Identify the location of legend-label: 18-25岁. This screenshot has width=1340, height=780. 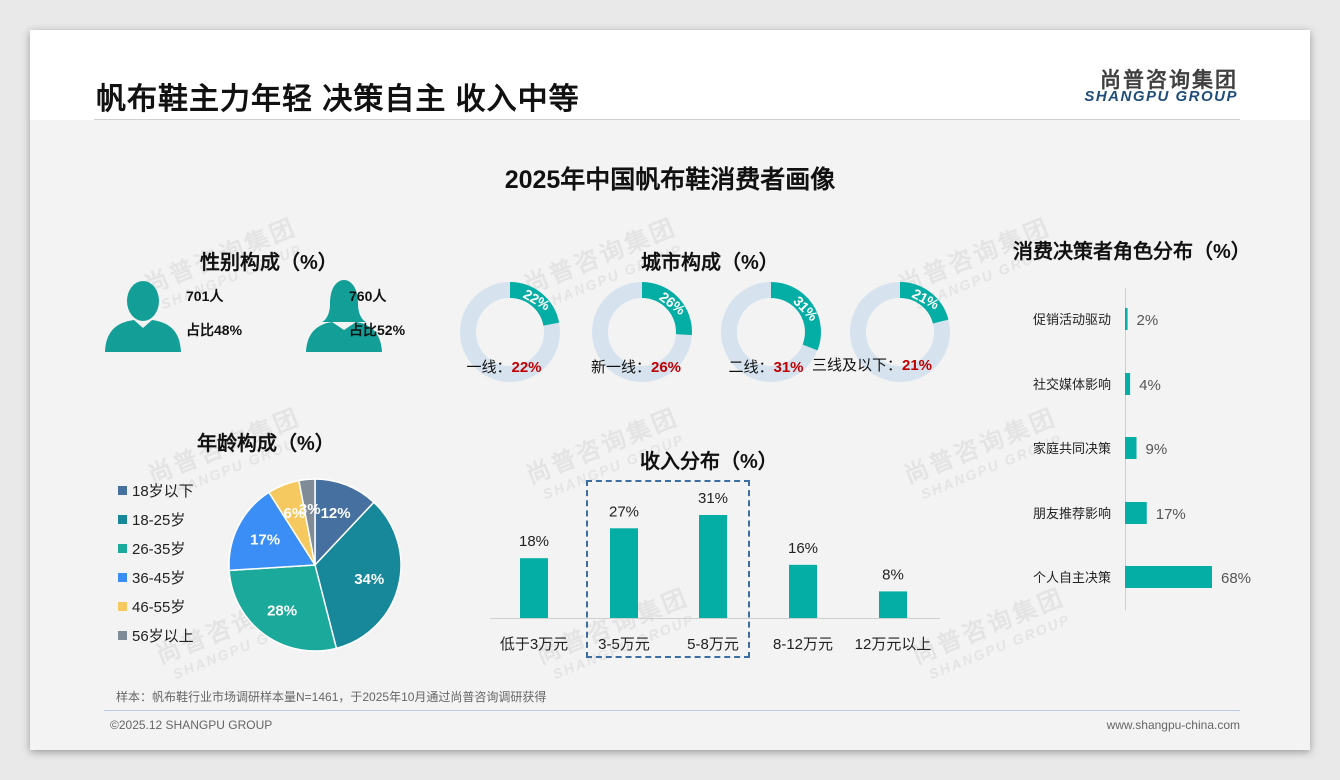
(159, 520).